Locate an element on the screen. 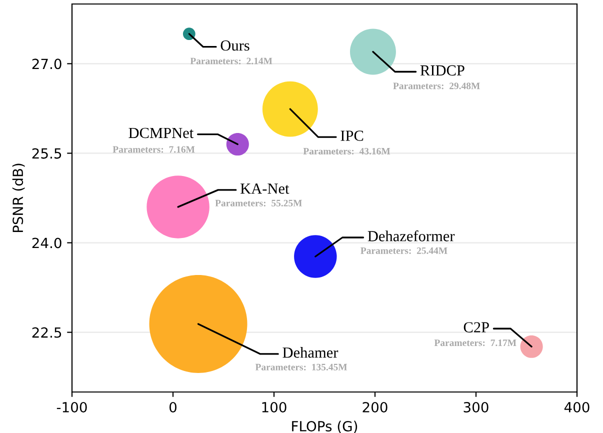  x-axis-title: FLOPs (G) is located at coordinates (325, 426).